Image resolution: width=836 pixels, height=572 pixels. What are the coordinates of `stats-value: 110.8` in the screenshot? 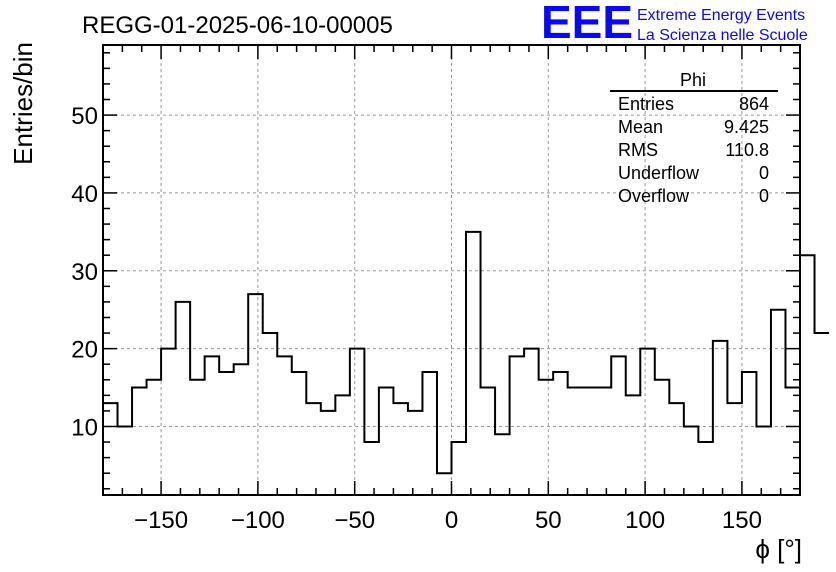 It's located at (747, 150).